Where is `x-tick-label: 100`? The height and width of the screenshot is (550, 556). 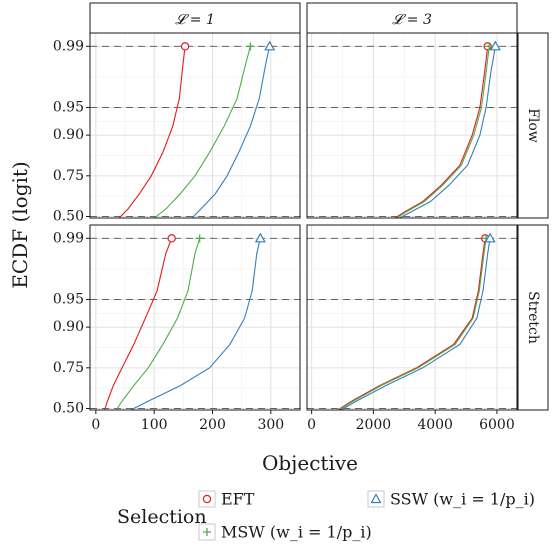 x-tick-label: 100 is located at coordinates (154, 425).